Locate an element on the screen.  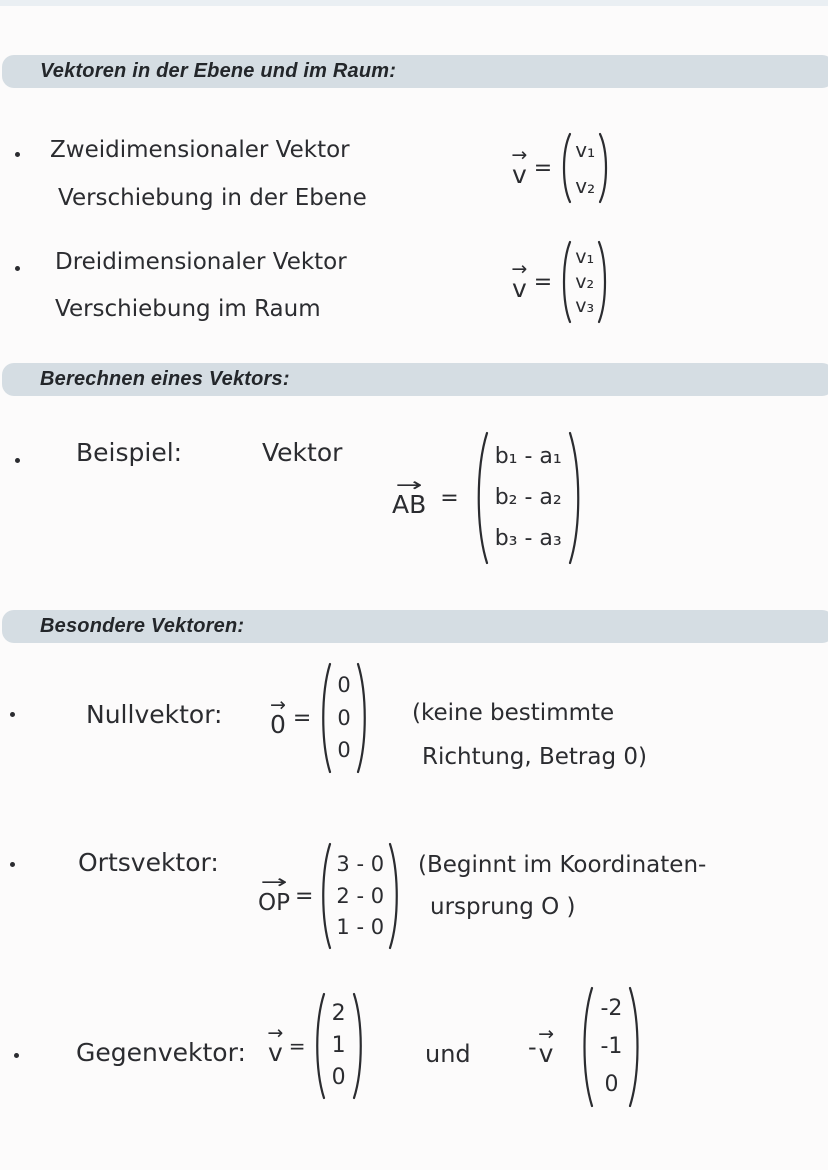
column-vector-op: 3 - 0 2 - 0 1 - 0 is located at coordinates (360, 896).